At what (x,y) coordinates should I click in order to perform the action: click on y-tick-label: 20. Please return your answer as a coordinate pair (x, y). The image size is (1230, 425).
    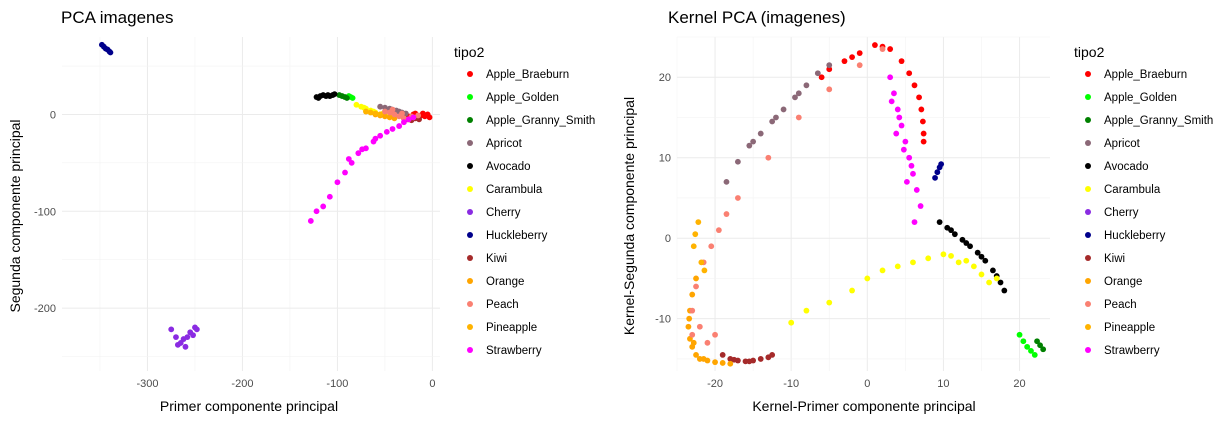
    Looking at the image, I should click on (665, 78).